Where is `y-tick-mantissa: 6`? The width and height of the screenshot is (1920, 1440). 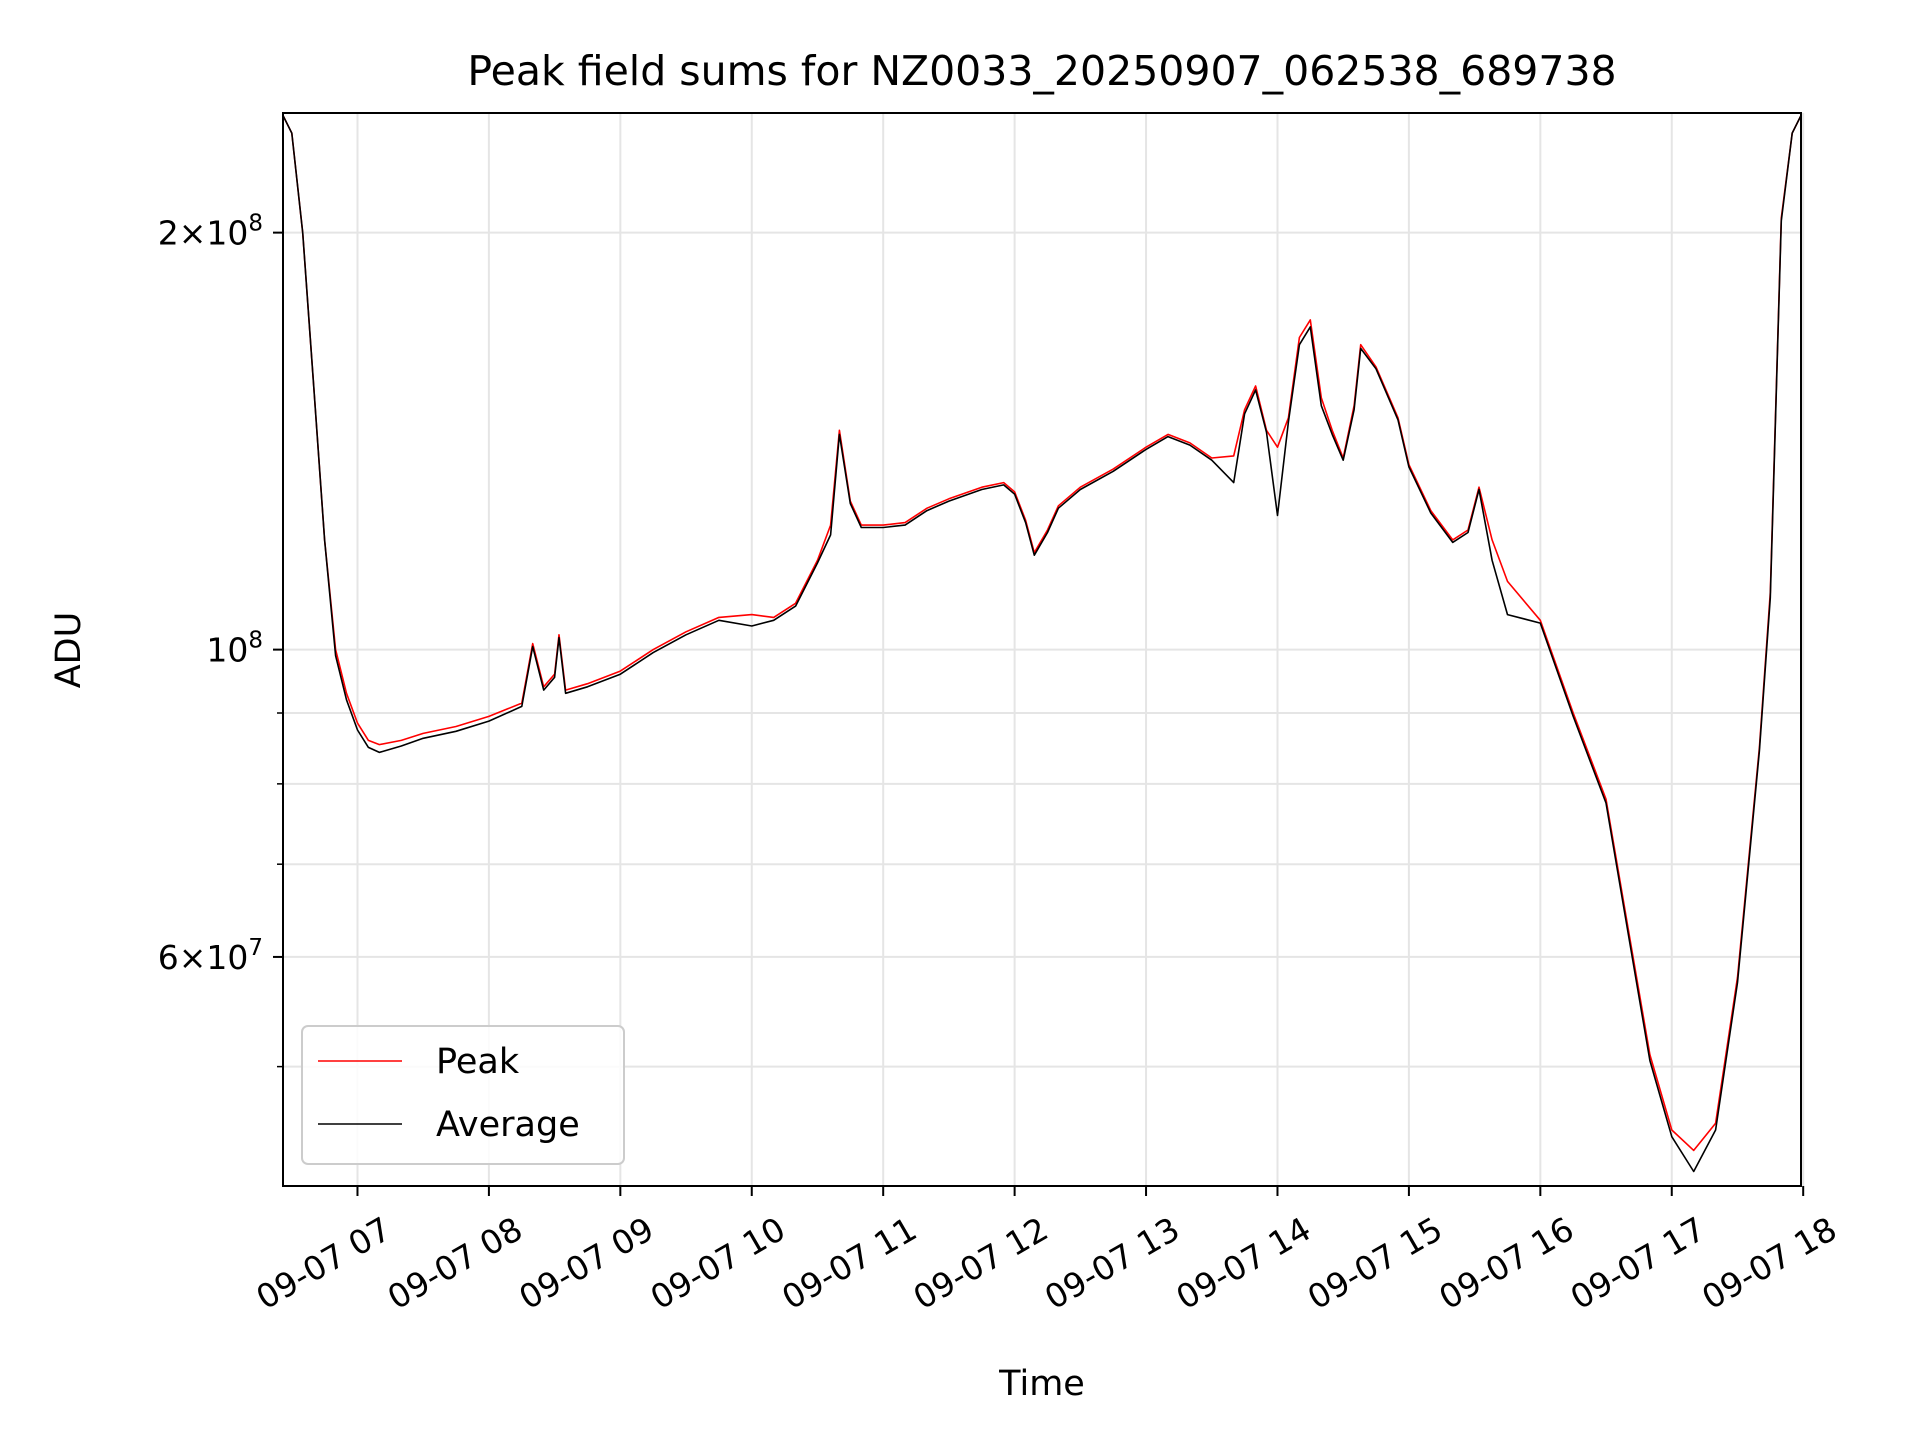
y-tick-mantissa: 6 is located at coordinates (168, 957).